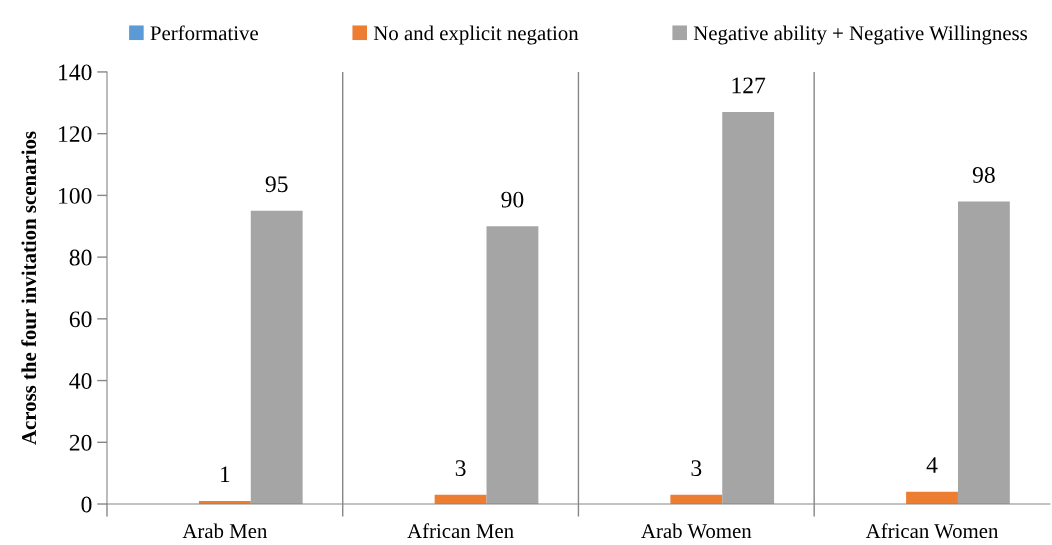 The image size is (1052, 545). I want to click on data-label: 4, so click(932, 465).